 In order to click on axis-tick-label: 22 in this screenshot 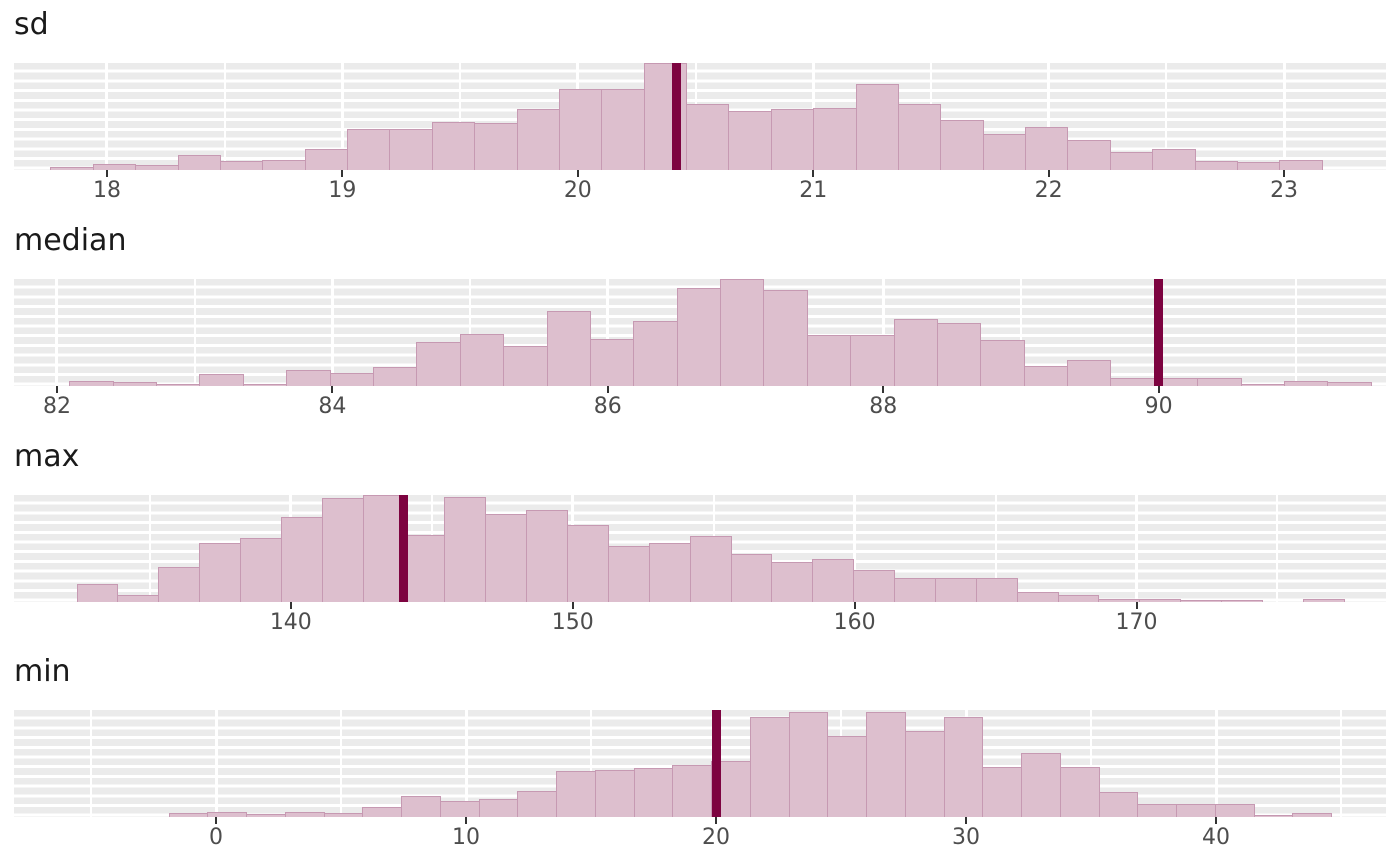, I will do `click(1048, 190)`.